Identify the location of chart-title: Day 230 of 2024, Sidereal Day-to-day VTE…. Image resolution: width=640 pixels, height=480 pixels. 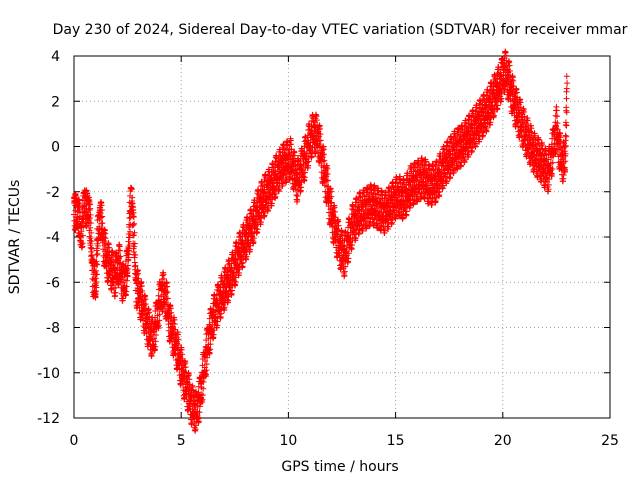
(340, 30).